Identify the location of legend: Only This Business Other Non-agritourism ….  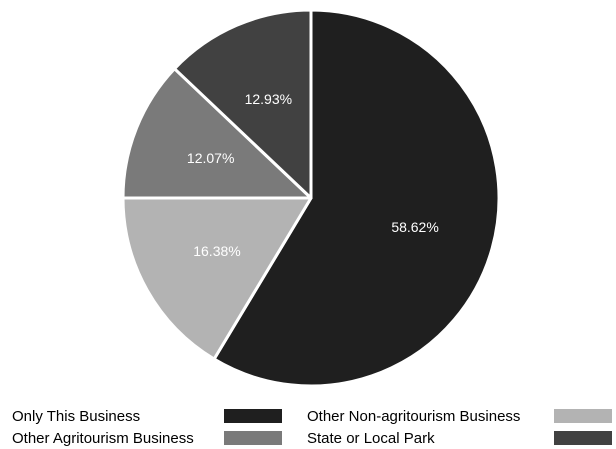
(312, 427).